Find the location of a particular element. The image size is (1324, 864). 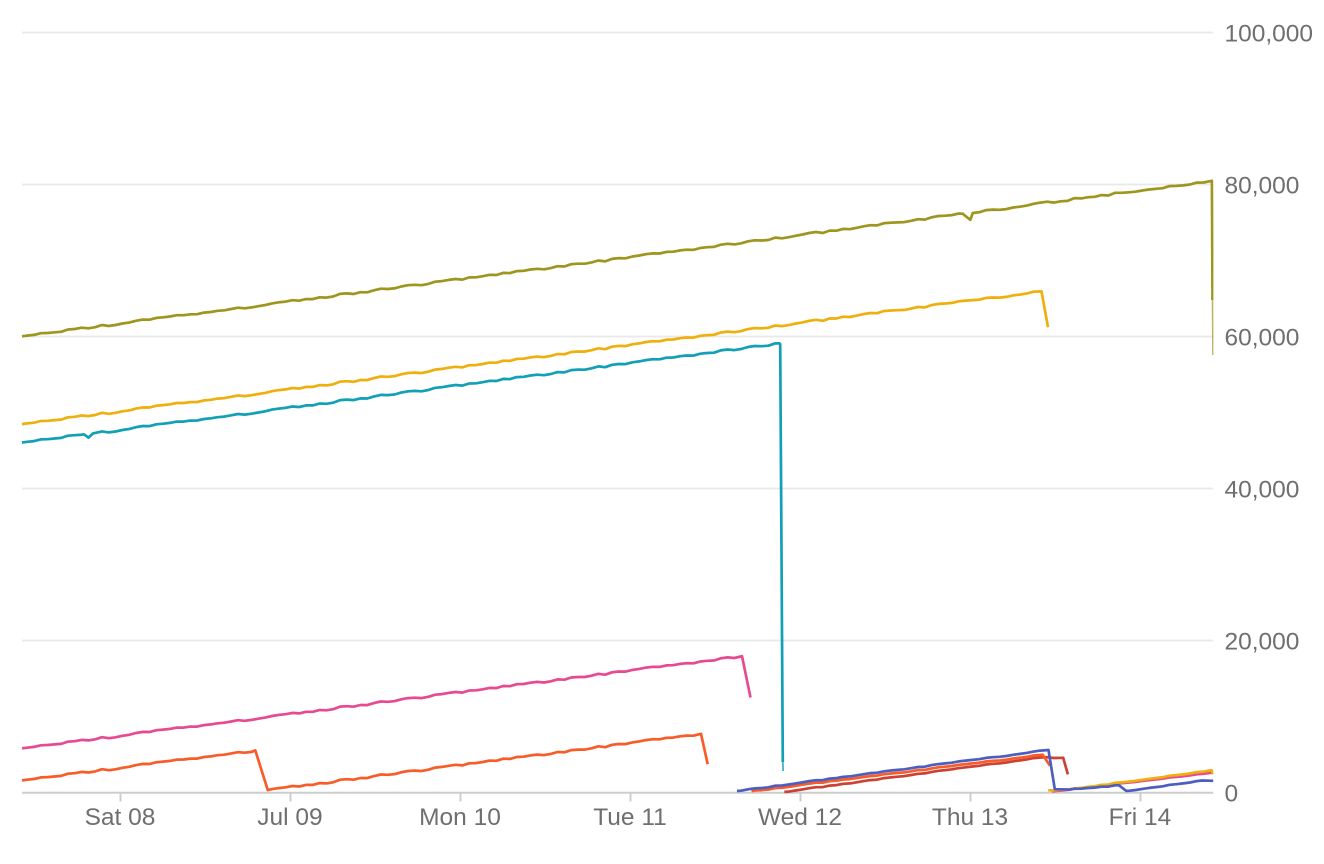

svg-text: Sat 08 is located at coordinates (120, 817).